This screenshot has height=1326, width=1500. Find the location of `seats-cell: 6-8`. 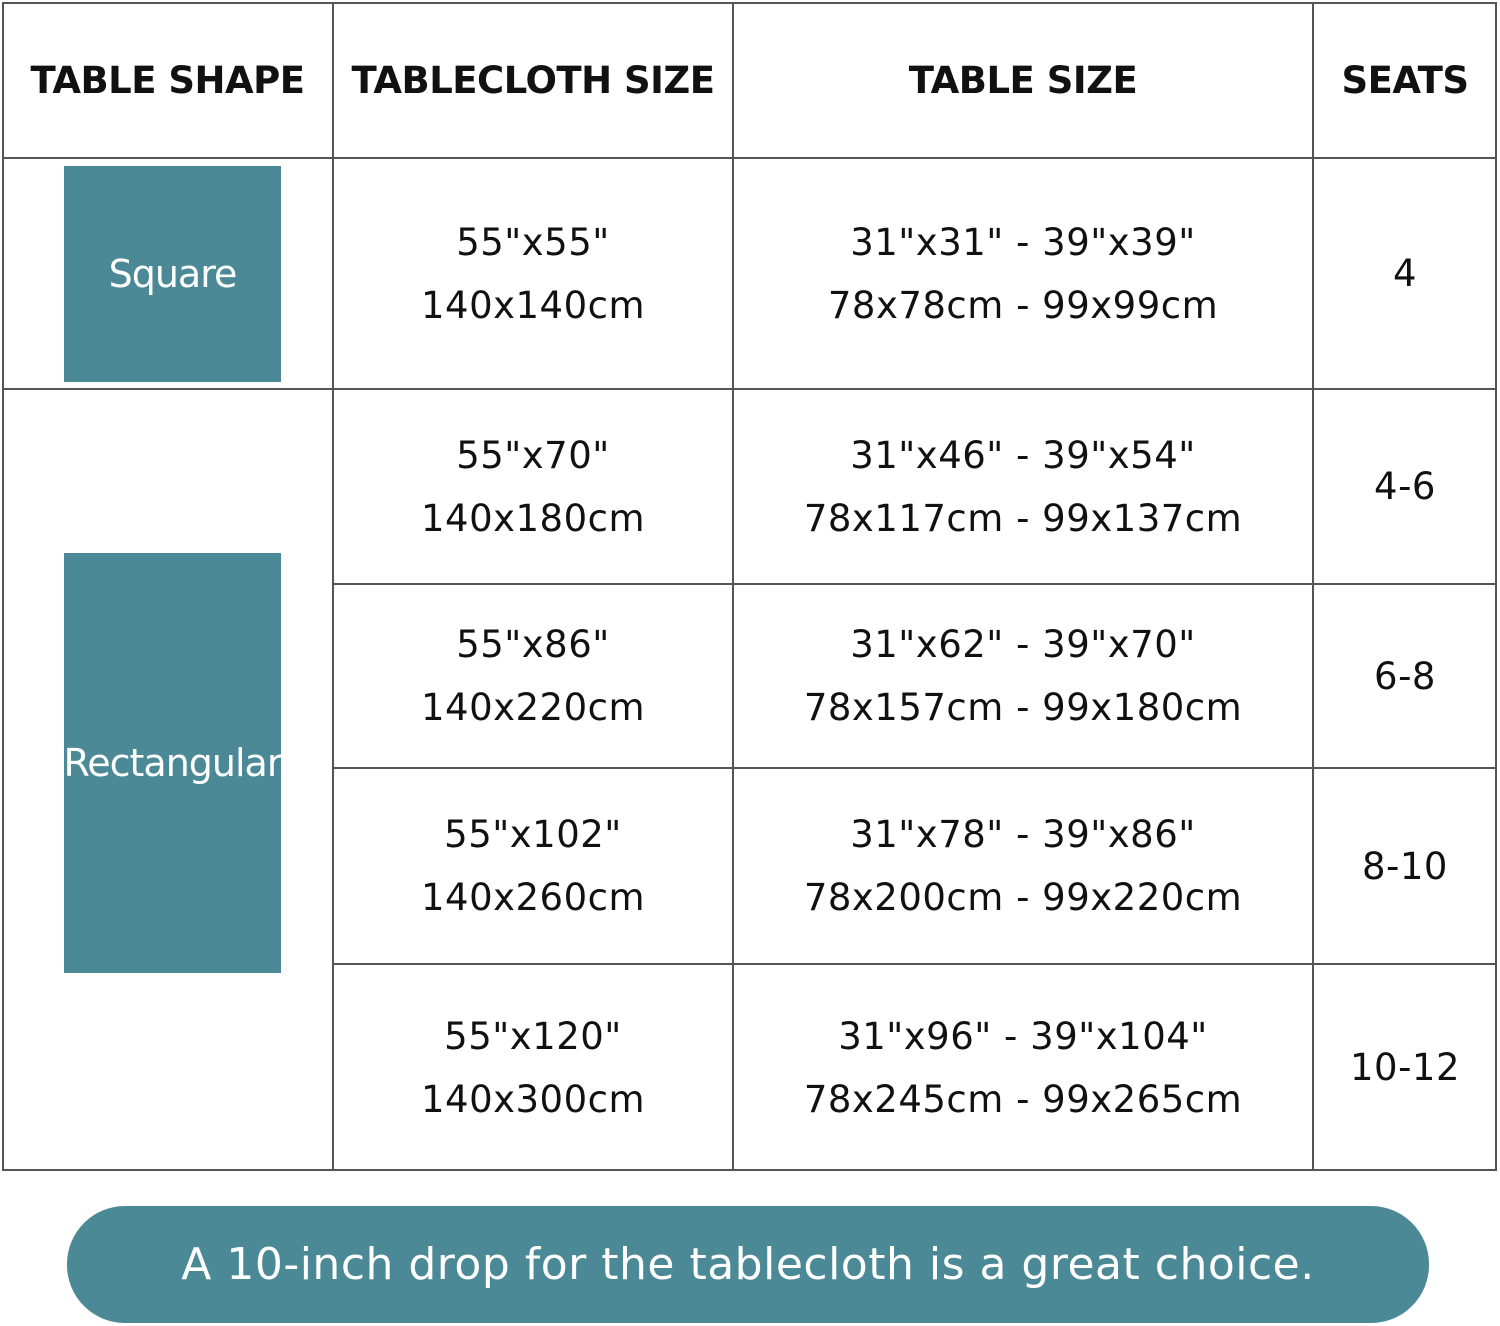

seats-cell: 6-8 is located at coordinates (1405, 676).